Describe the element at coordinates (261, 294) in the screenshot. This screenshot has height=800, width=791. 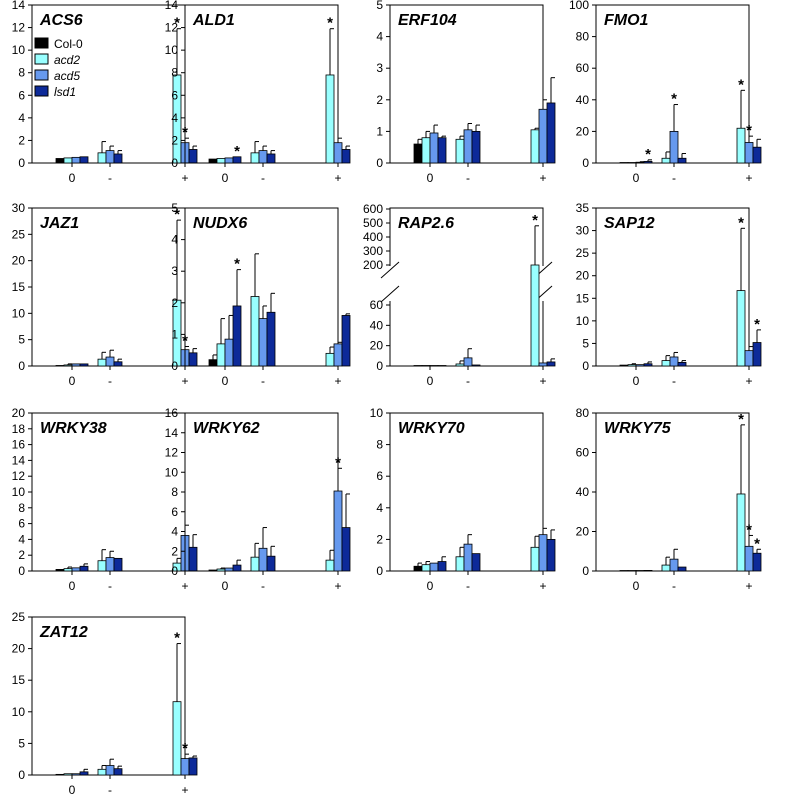
I see `panel-nudx6: NUDX6 0 1 2 3 4 5 0 - + *` at that location.